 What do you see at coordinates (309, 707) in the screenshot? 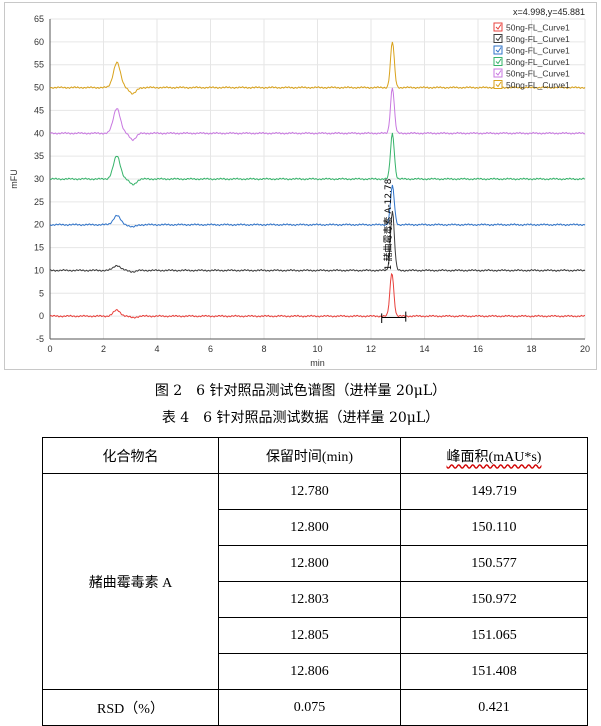
I see `rsd-rt-cell: 0.075` at bounding box center [309, 707].